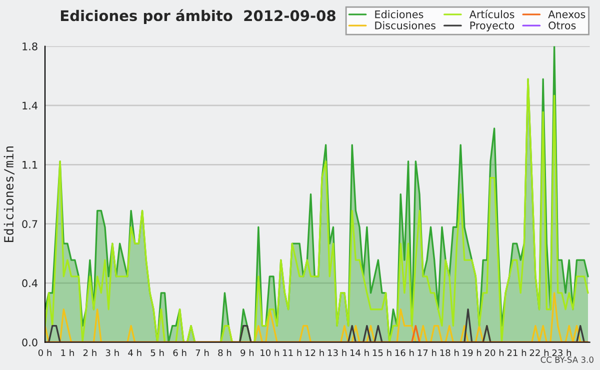 The width and height of the screenshot is (600, 370). What do you see at coordinates (382, 352) in the screenshot?
I see `x-tick-label: 15 h` at bounding box center [382, 352].